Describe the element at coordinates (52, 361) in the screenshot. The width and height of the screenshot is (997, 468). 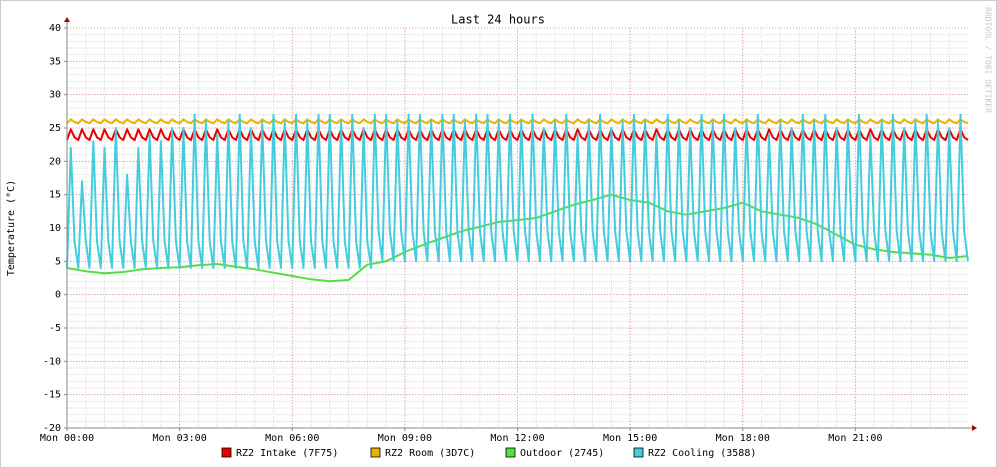
I see `y-tick-label: -10` at that location.